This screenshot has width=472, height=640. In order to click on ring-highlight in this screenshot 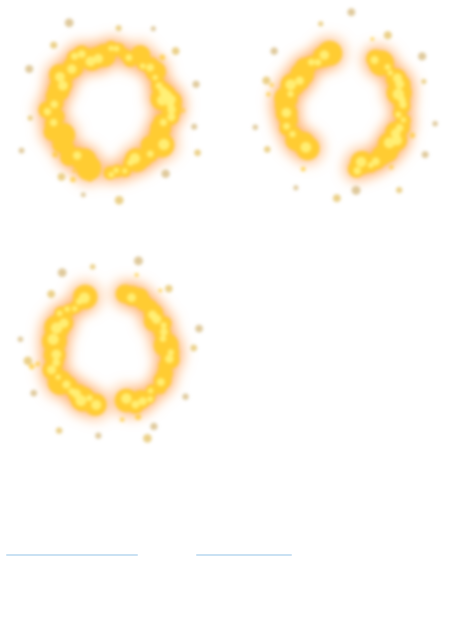, I will do `click(109, 111)`.